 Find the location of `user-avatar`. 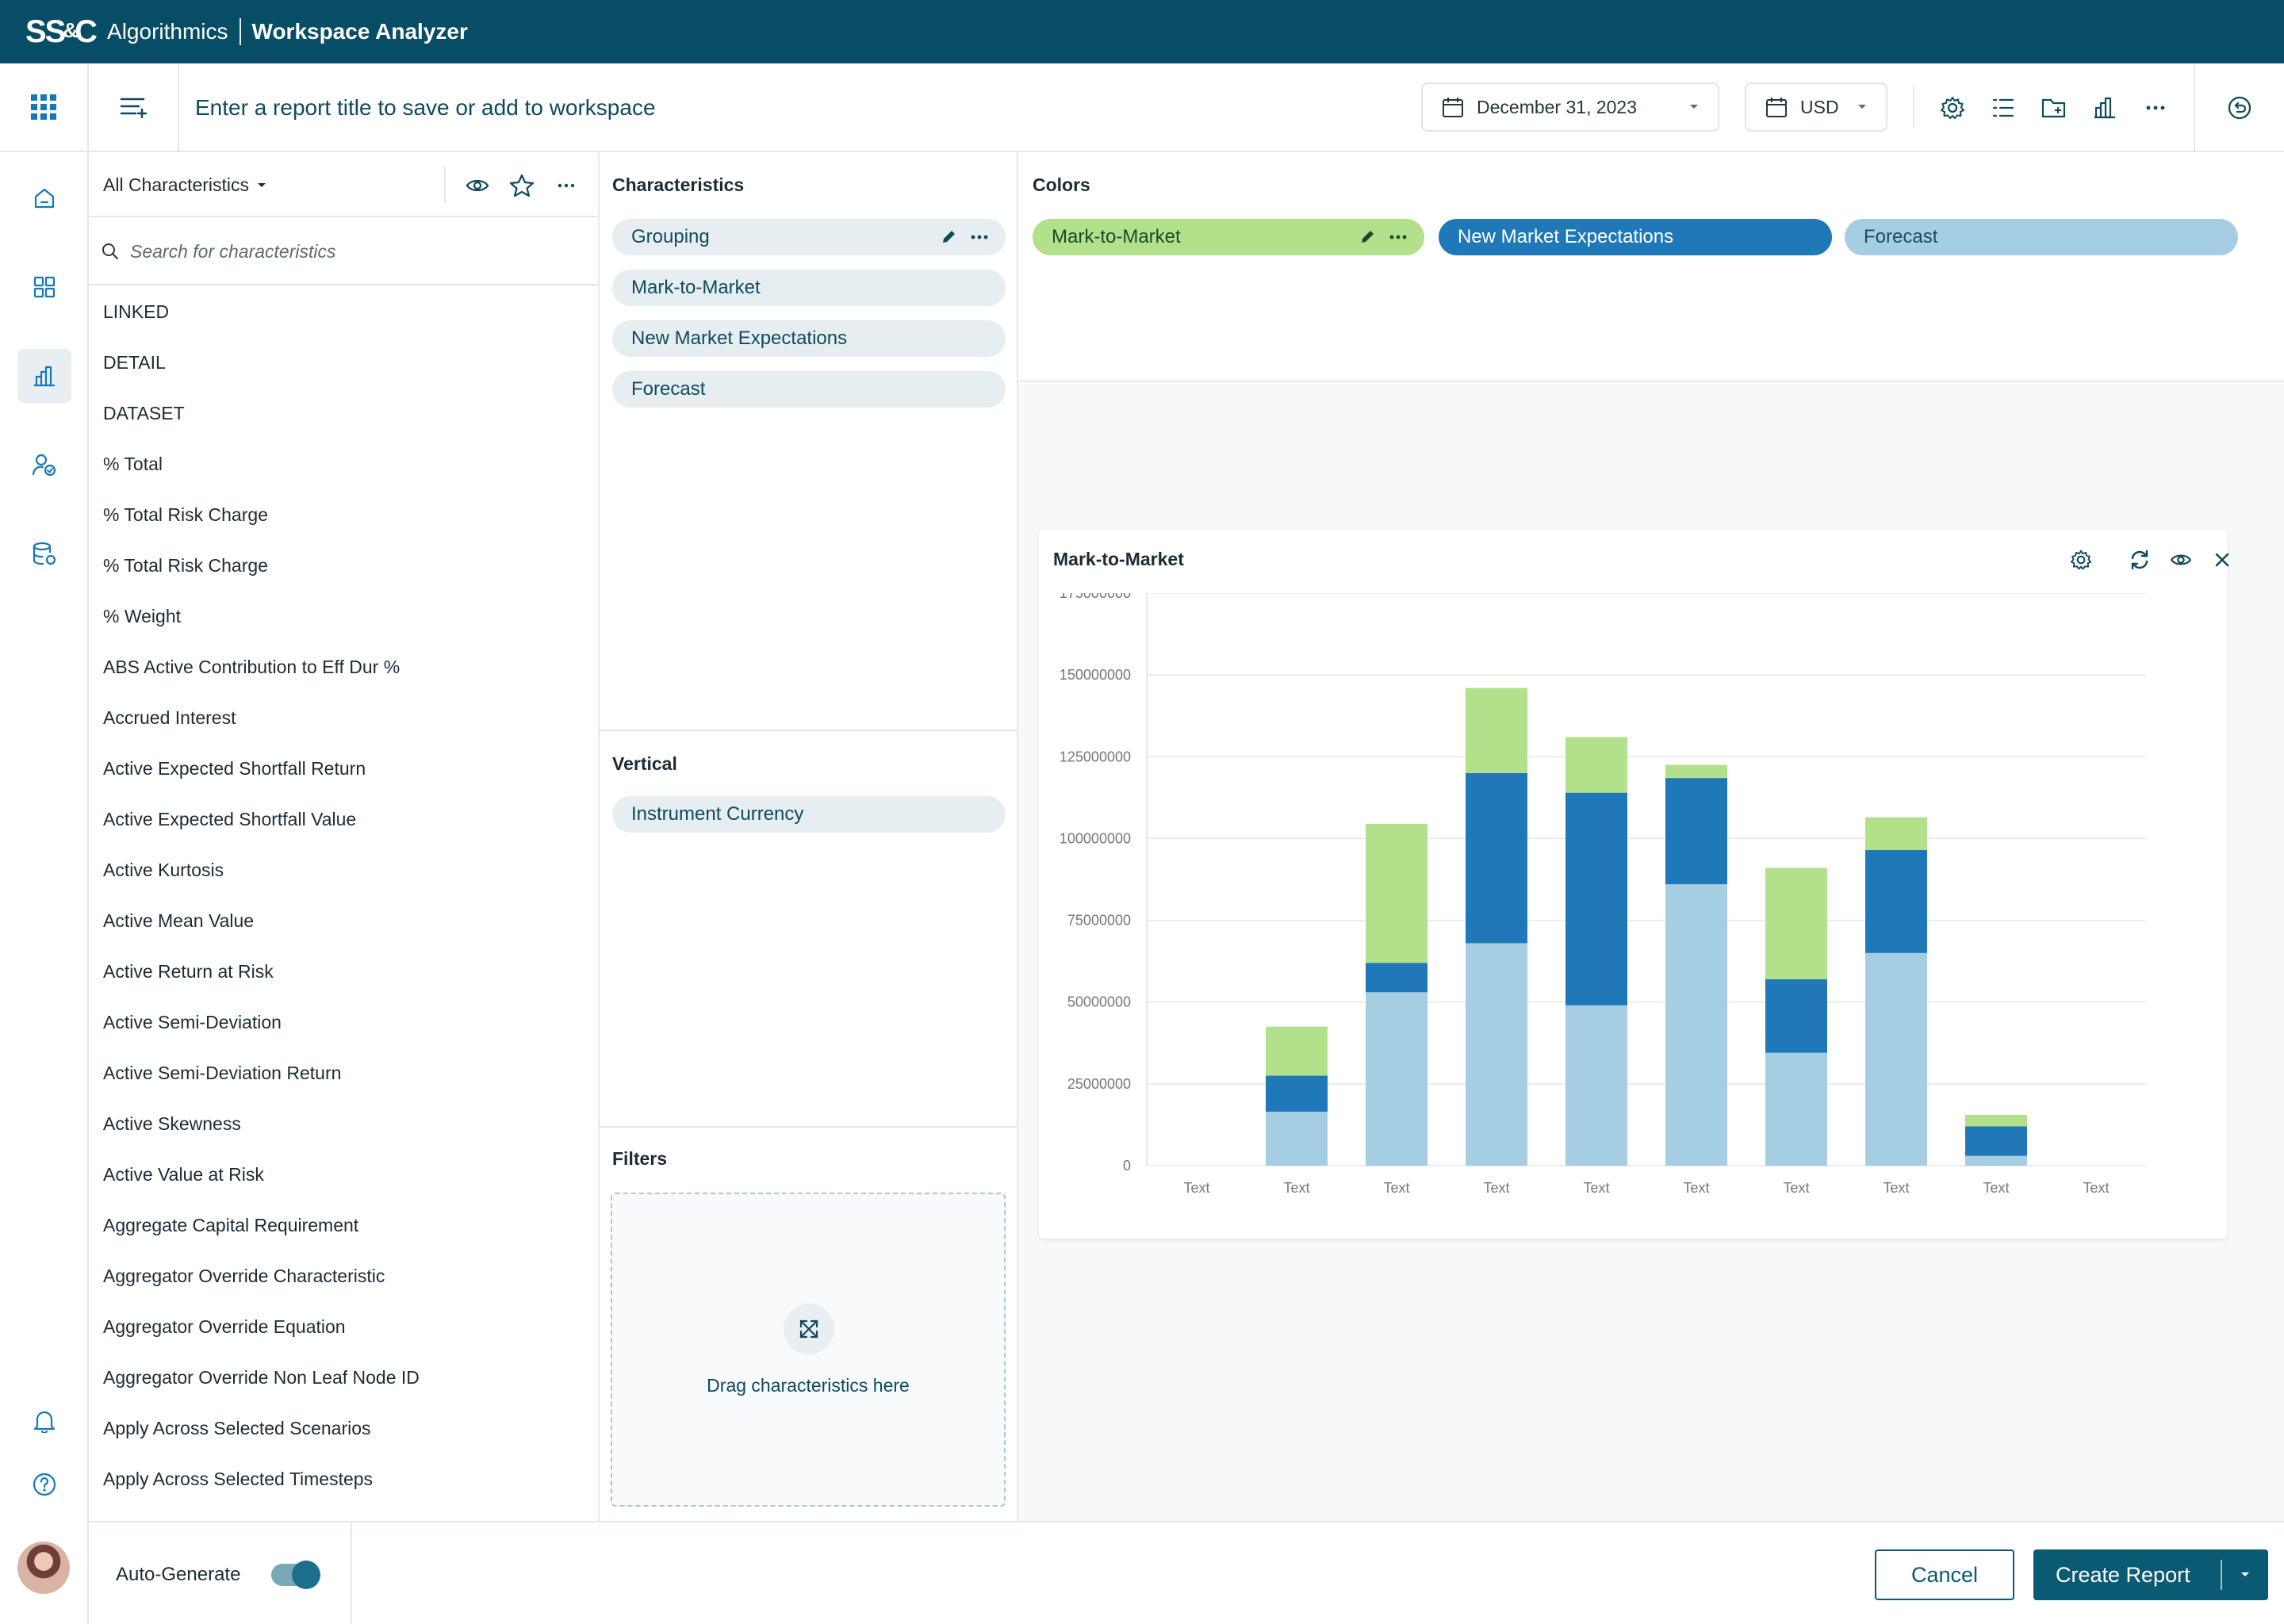

user-avatar is located at coordinates (43, 1568).